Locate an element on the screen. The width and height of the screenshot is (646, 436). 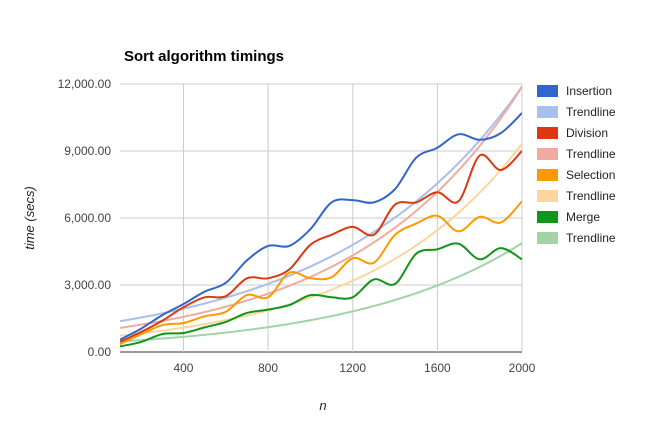
legend-swatch-merge is located at coordinates (547, 217).